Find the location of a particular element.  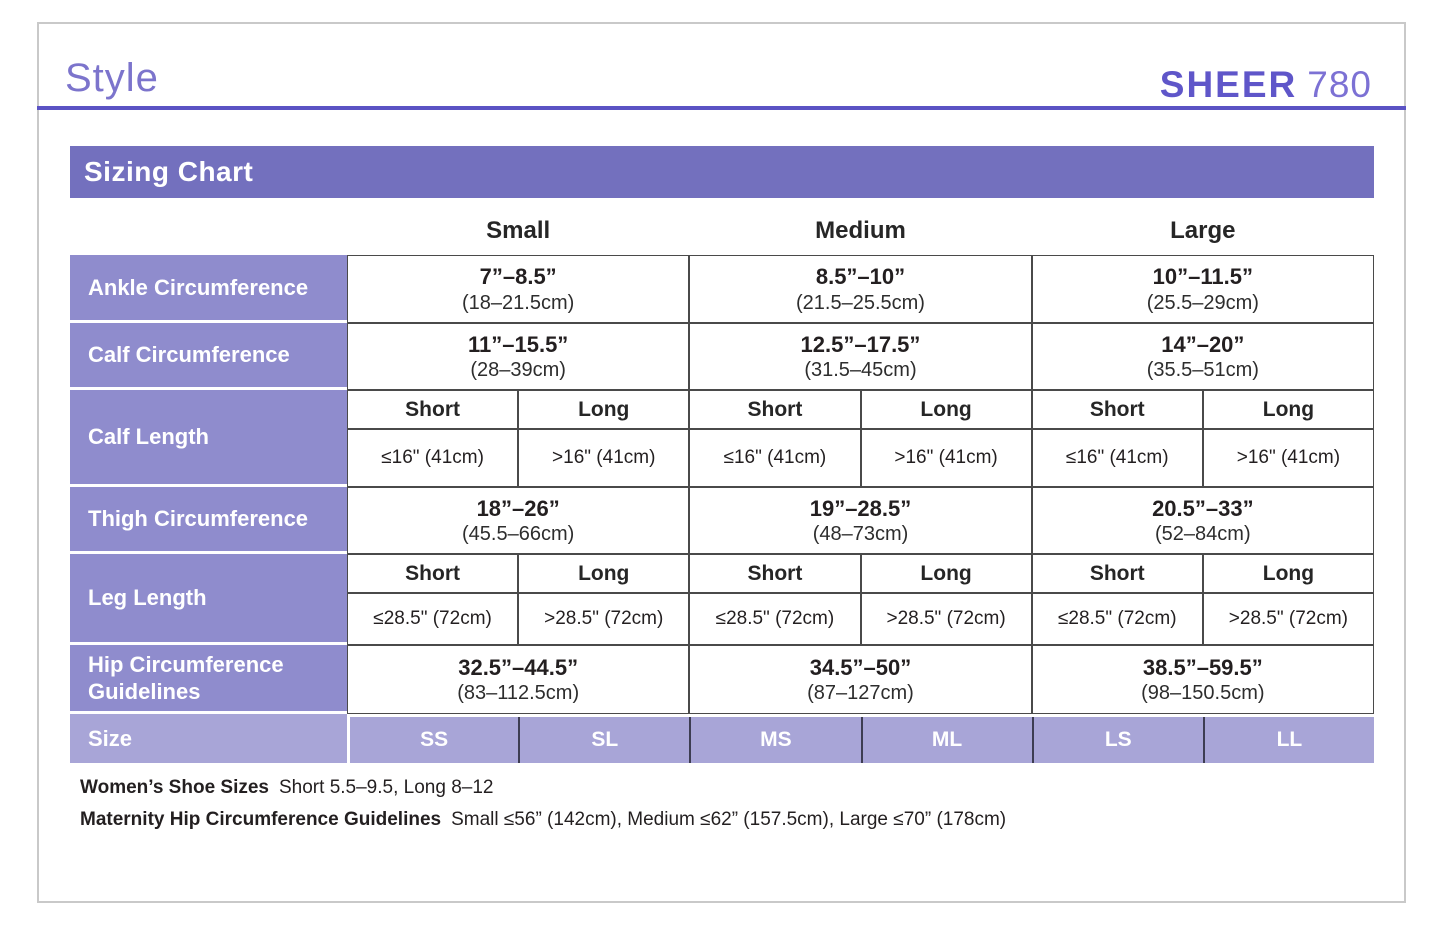

table-cell: 11”–15.5” (28–39cm) is located at coordinates (518, 356).